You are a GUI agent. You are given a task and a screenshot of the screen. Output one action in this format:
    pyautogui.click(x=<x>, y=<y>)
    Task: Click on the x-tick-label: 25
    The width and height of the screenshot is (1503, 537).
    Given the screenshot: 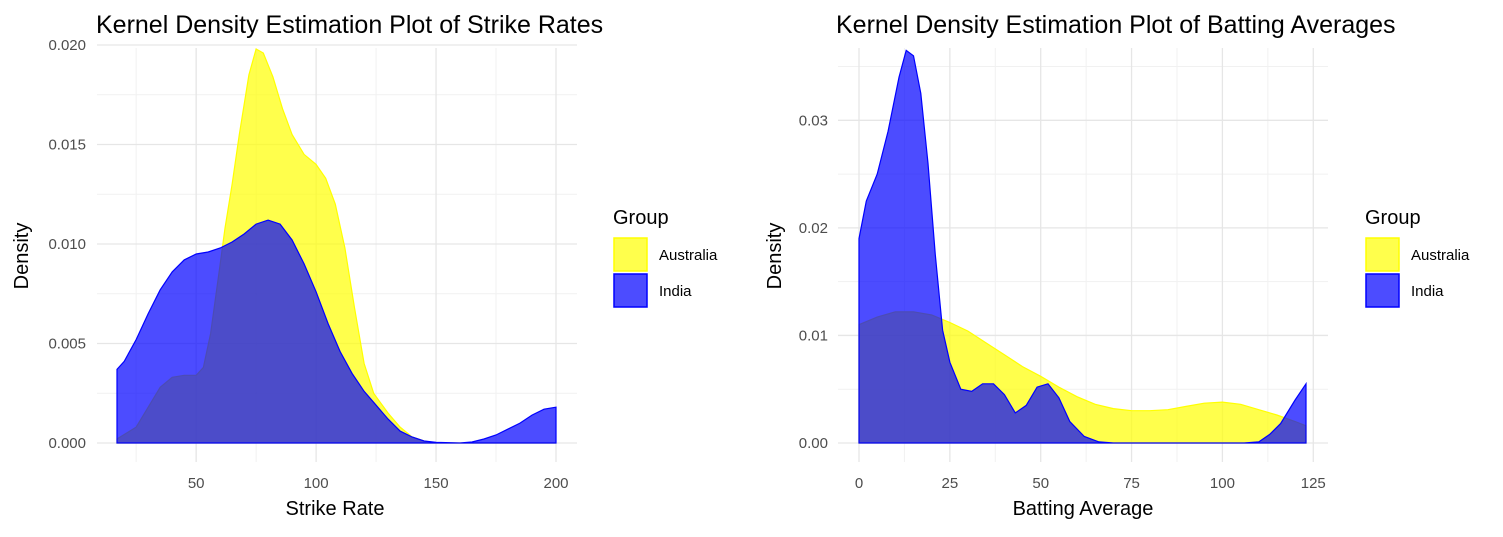 What is the action you would take?
    pyautogui.click(x=950, y=483)
    